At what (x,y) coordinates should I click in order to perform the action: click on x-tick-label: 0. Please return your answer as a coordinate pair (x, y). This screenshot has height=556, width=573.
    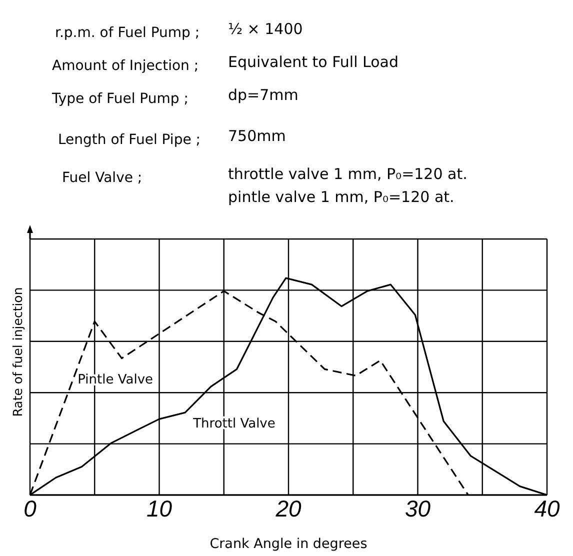
    Looking at the image, I should click on (30, 508).